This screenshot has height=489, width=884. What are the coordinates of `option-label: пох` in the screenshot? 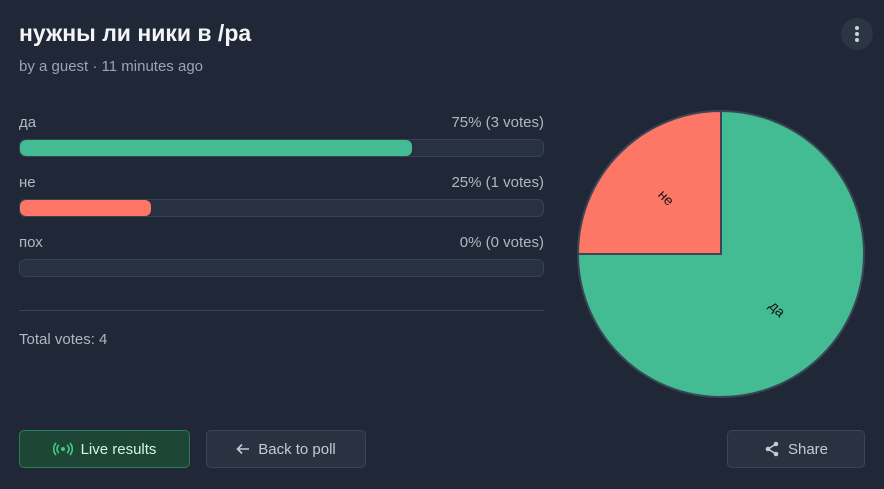 It's located at (31, 242).